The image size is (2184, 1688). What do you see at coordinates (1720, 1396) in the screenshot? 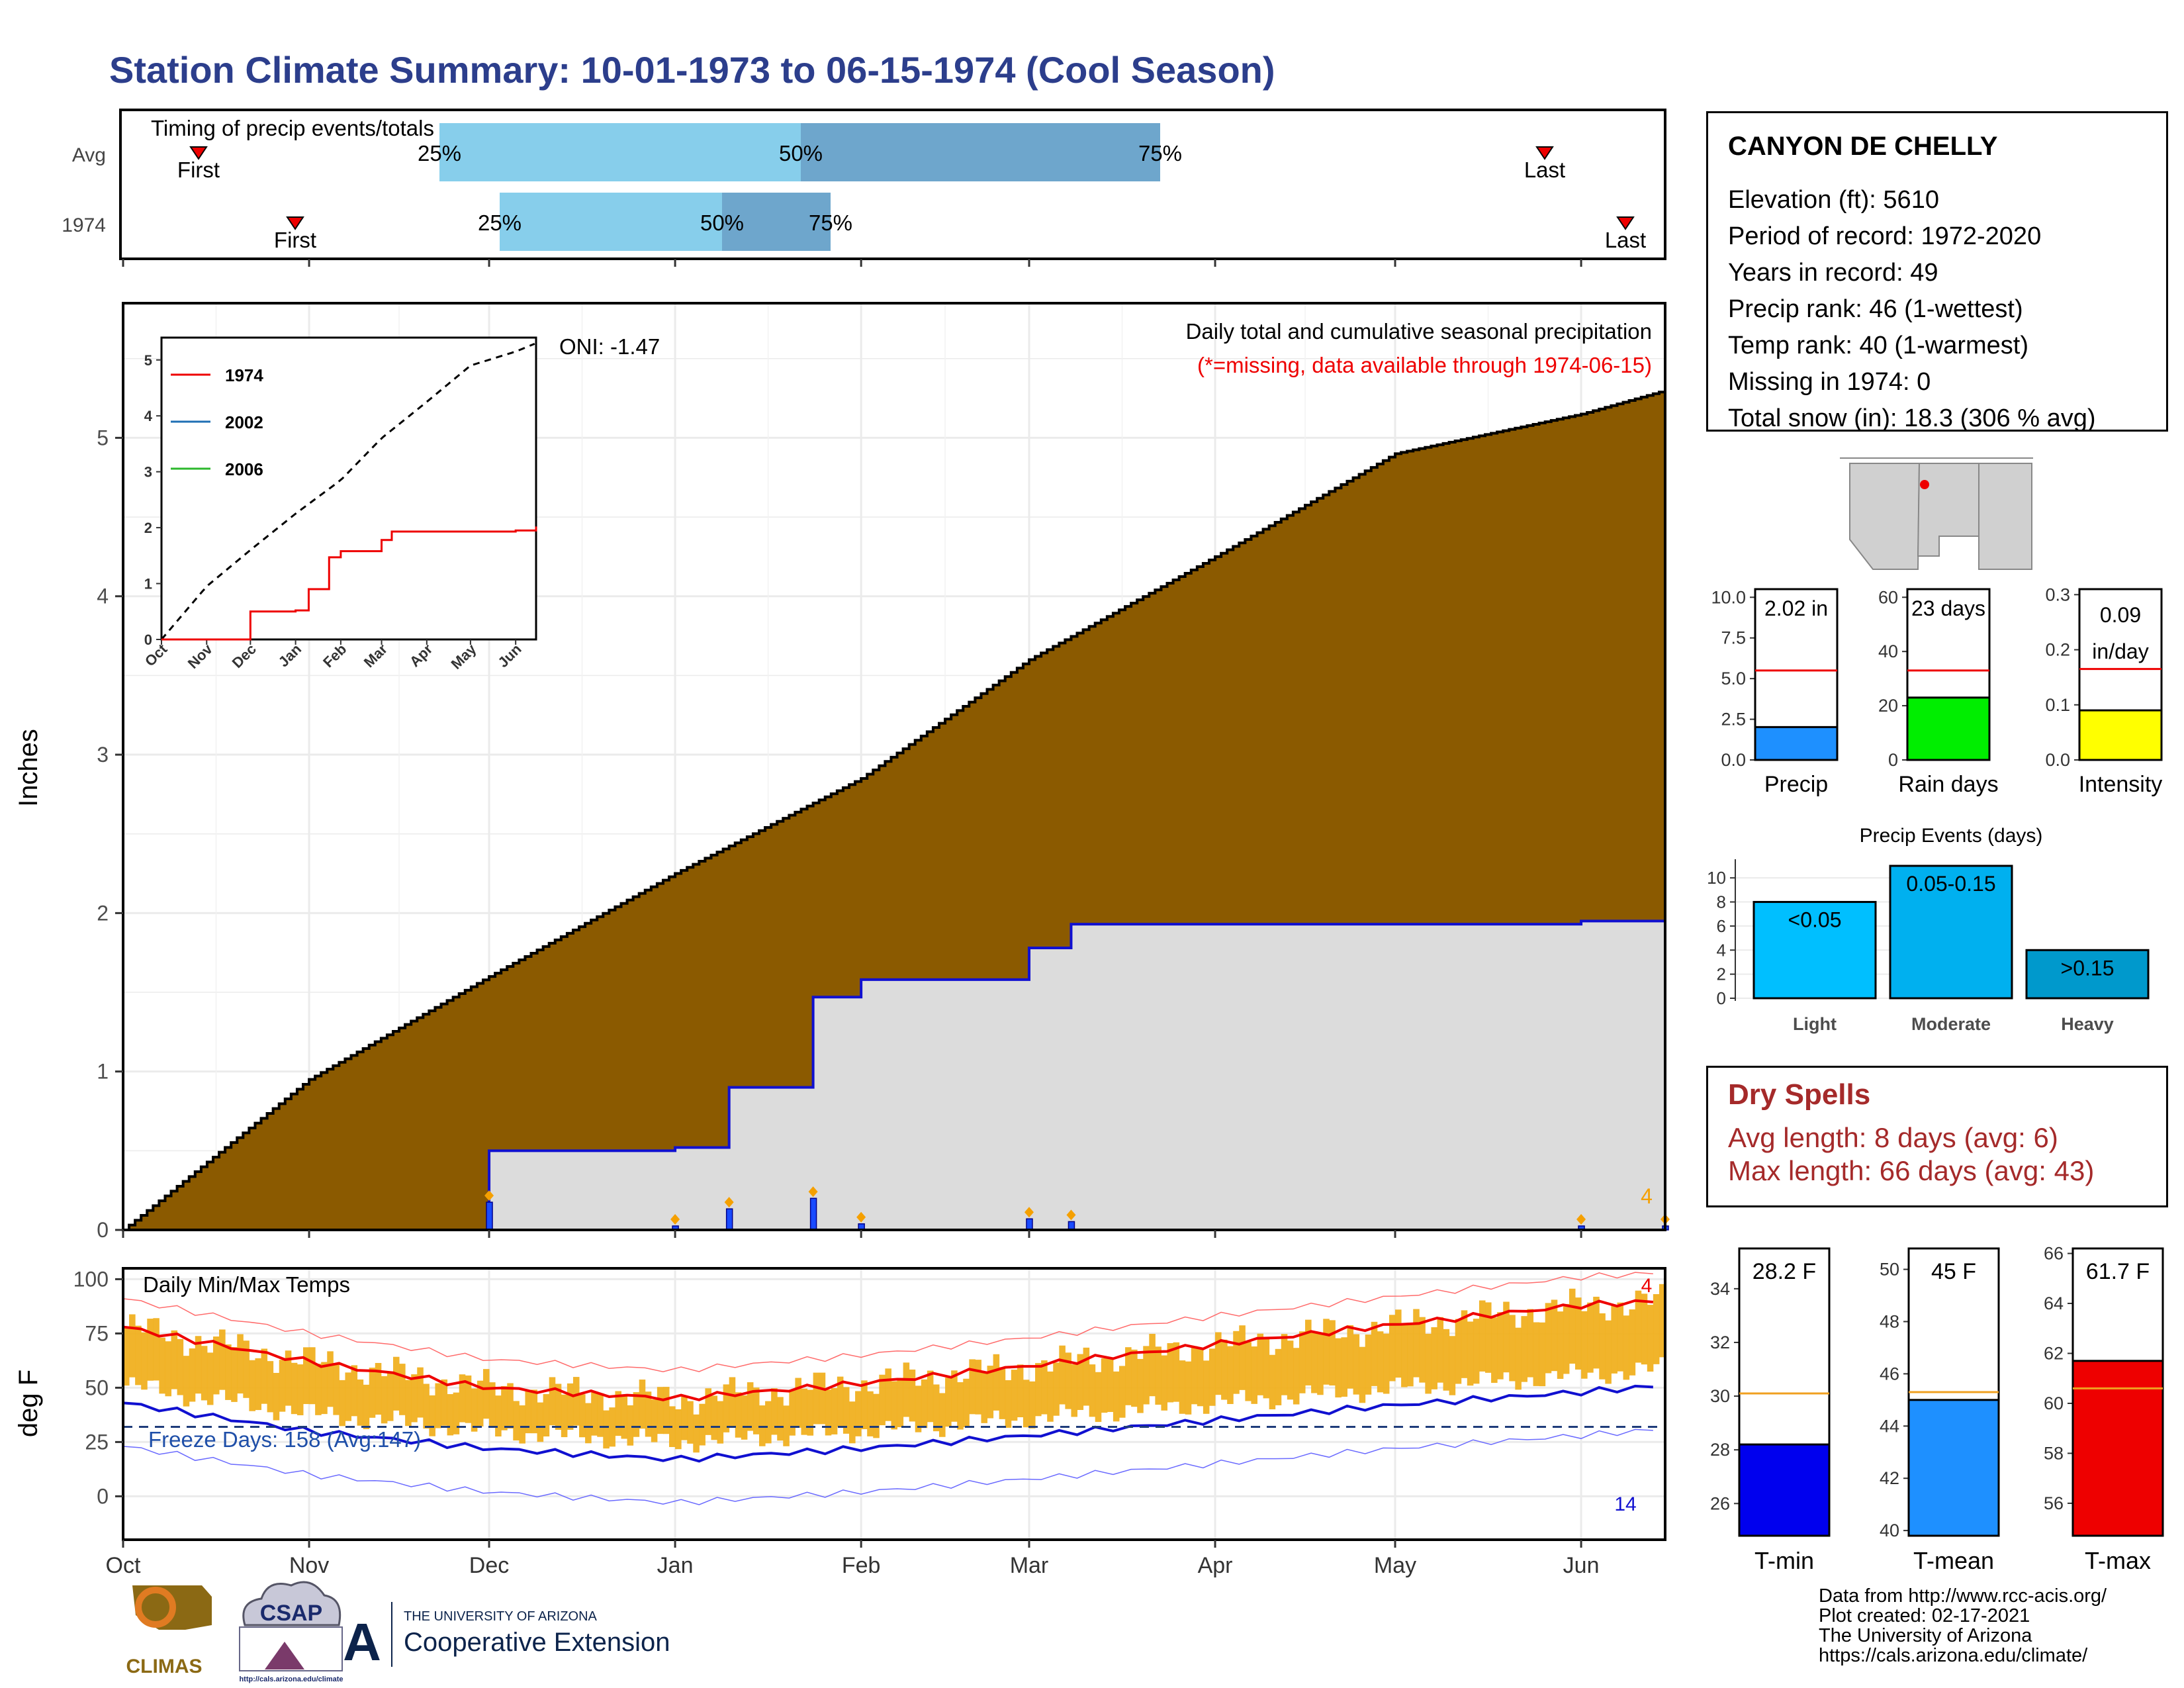
I see `temp-bar-ytick-label: 30` at bounding box center [1720, 1396].